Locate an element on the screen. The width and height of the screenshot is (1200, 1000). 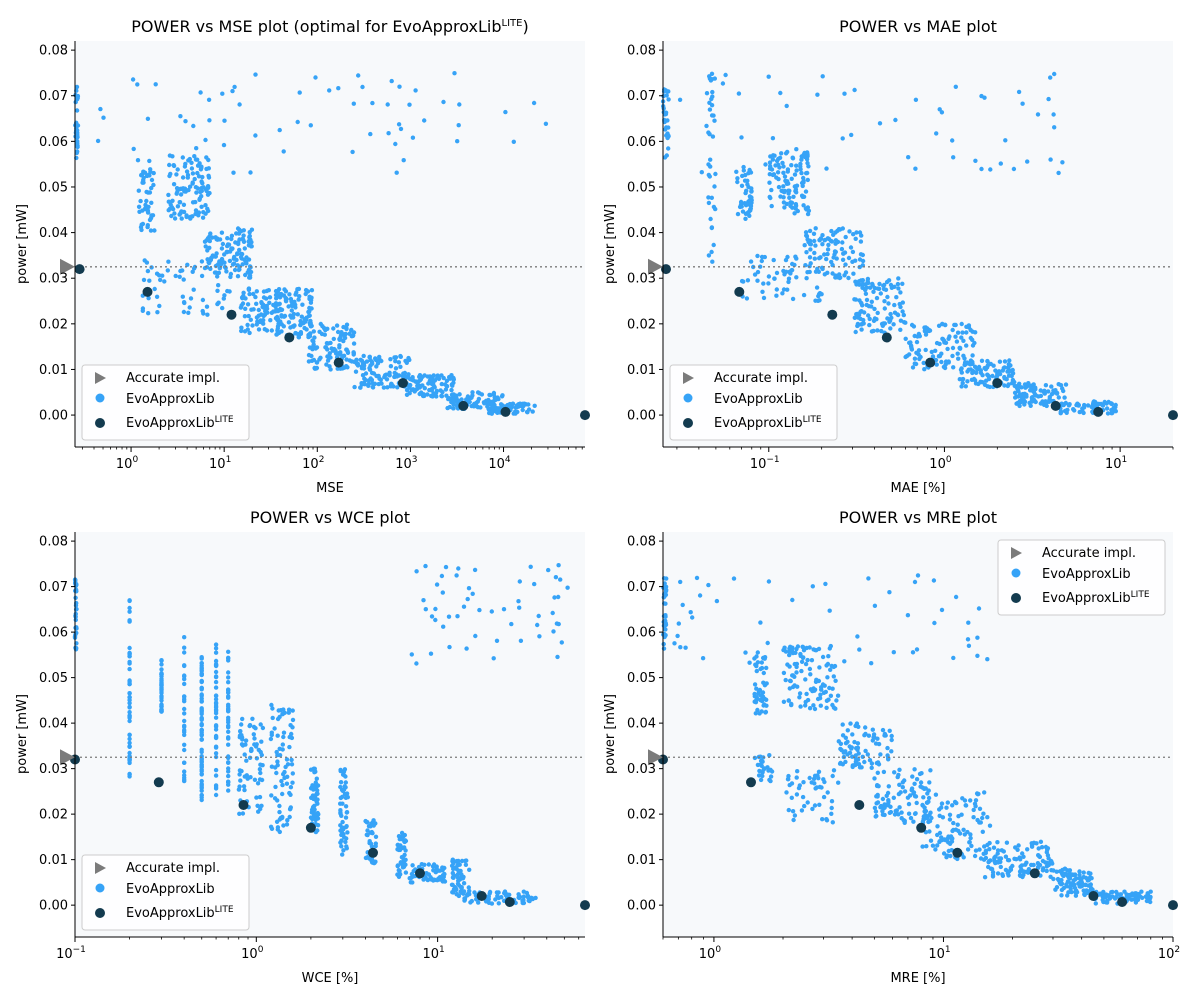
mre-y-tick-label: 0.08 is located at coordinates (641, 542).